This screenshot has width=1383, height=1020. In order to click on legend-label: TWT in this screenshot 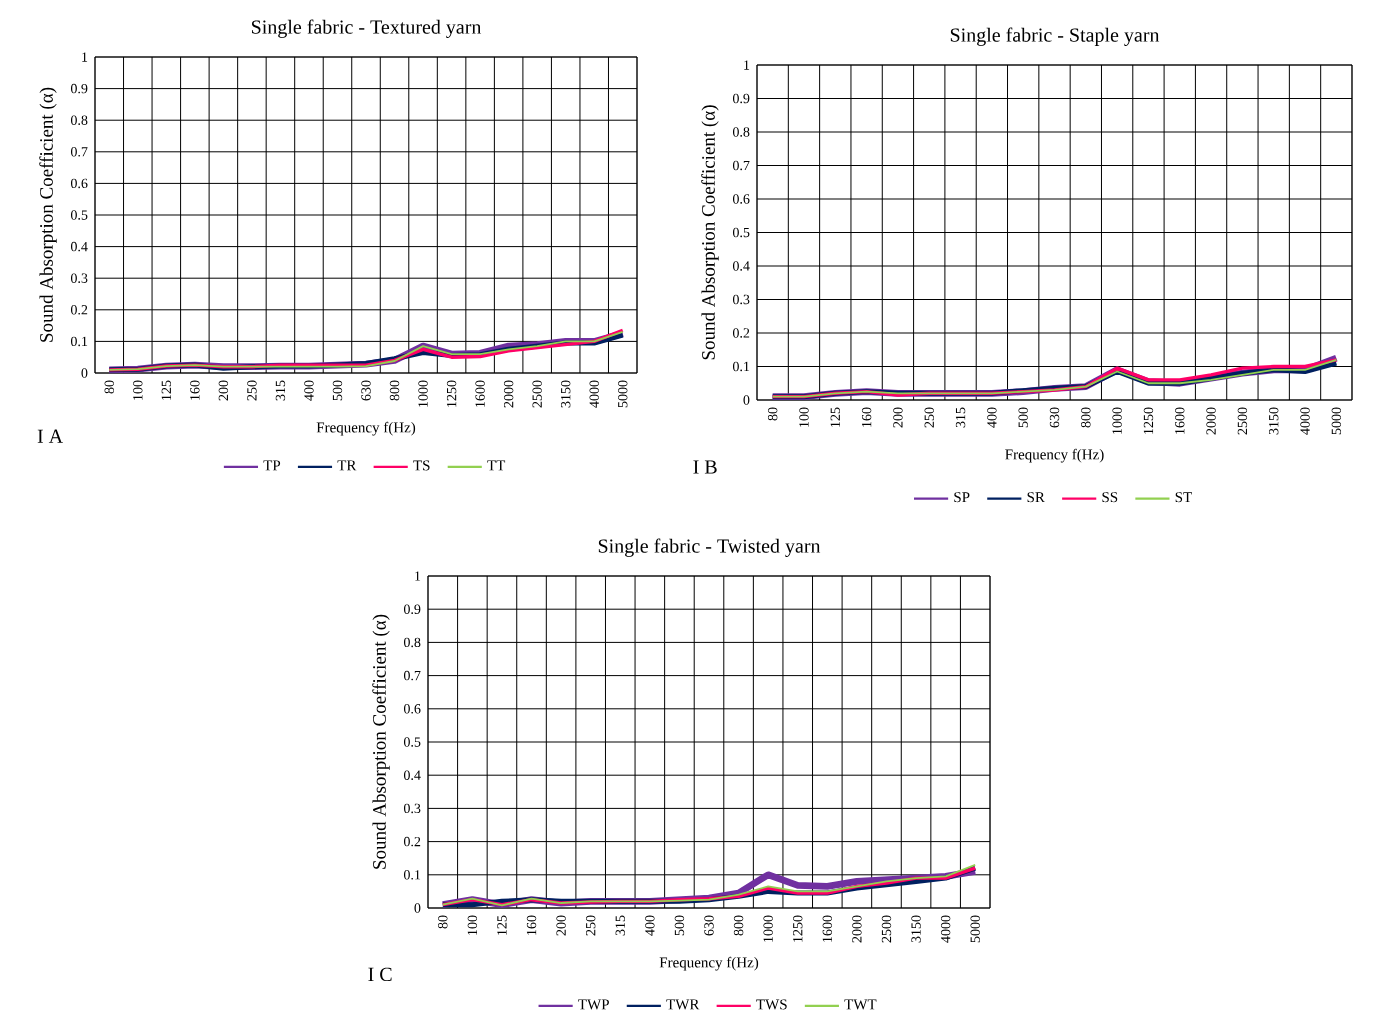, I will do `click(860, 1004)`.